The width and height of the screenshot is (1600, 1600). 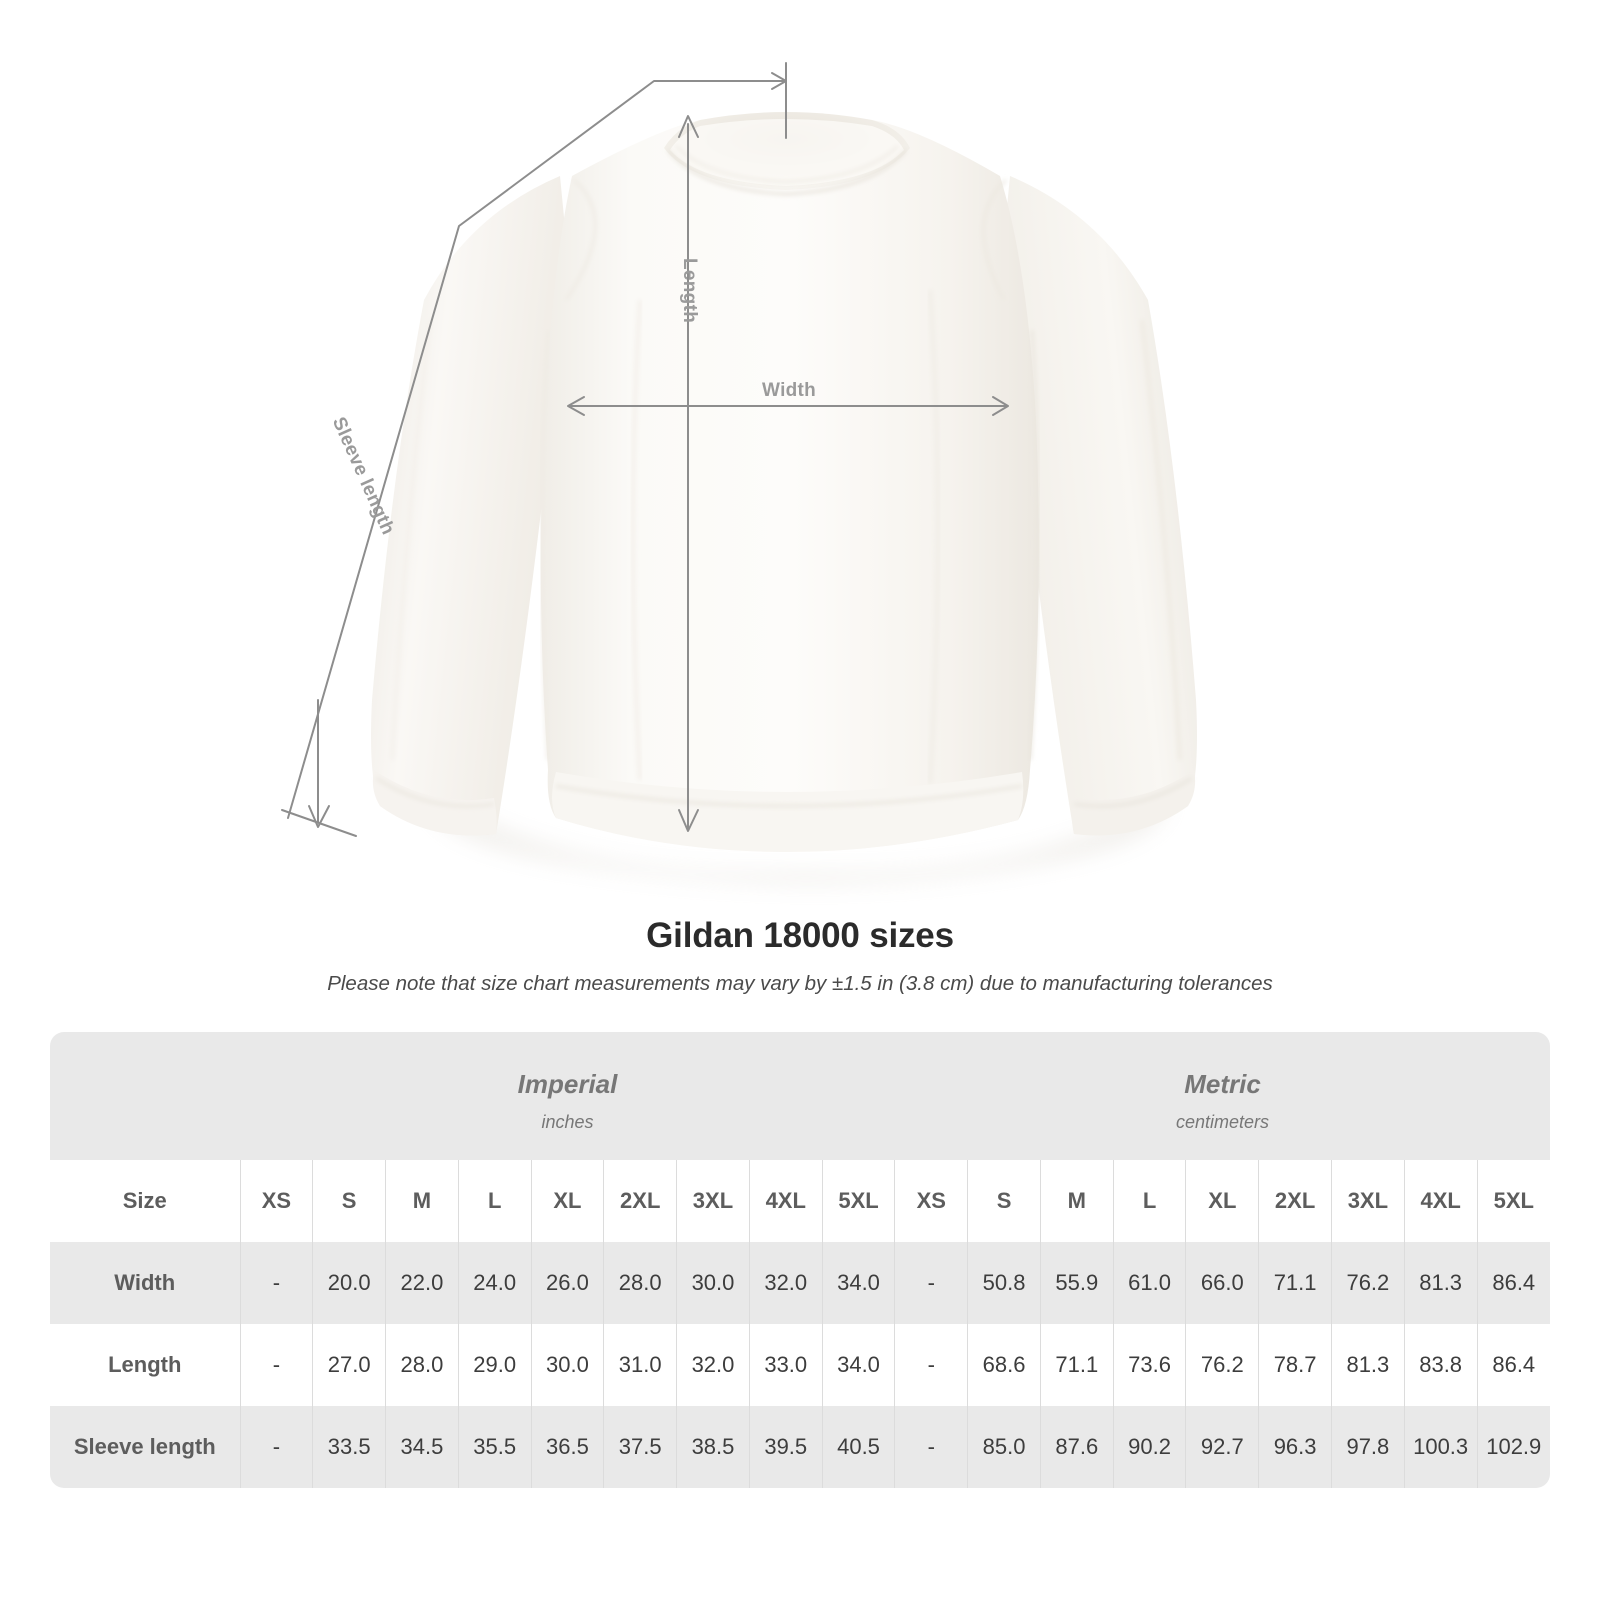 What do you see at coordinates (800, 935) in the screenshot?
I see `page-title: Gildan 18000 sizes` at bounding box center [800, 935].